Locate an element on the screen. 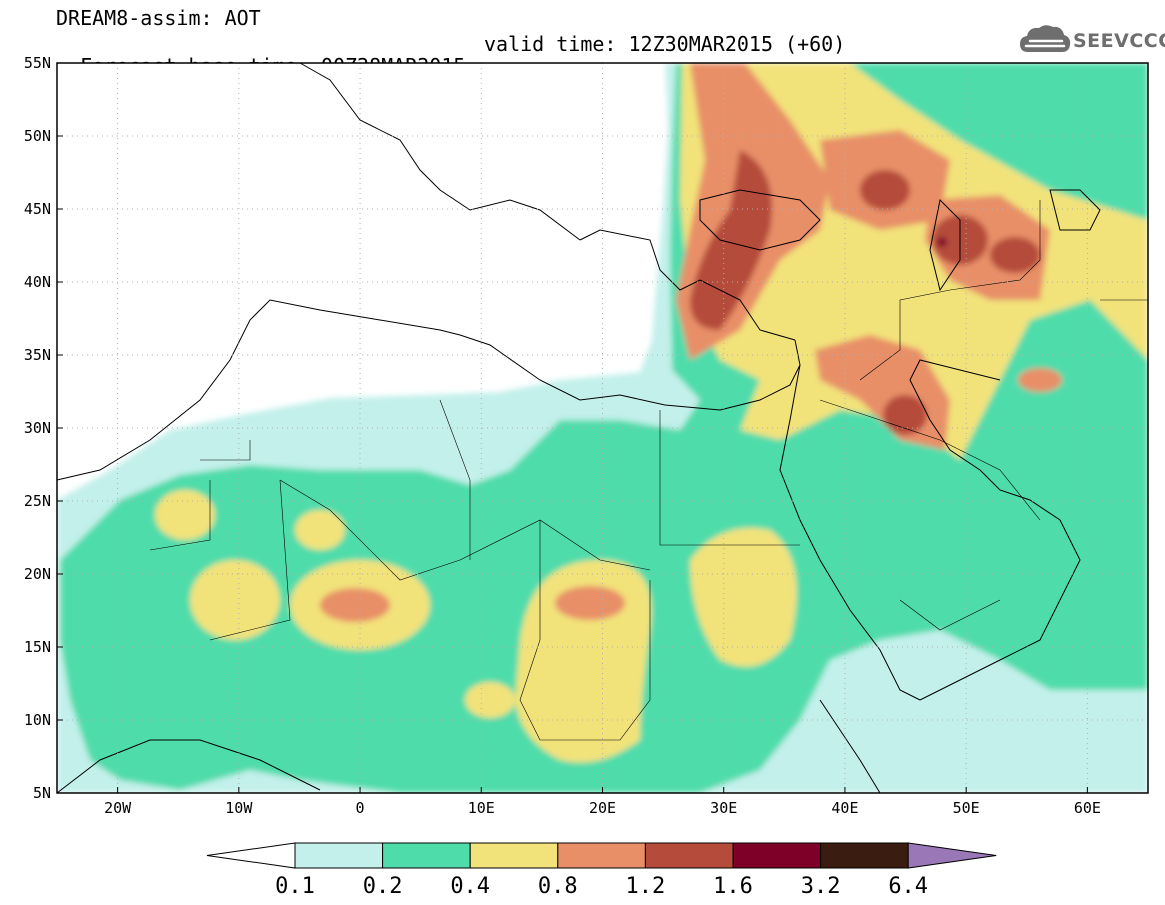 This screenshot has width=1165, height=905. lat-tick-label: 40N is located at coordinates (37, 282).